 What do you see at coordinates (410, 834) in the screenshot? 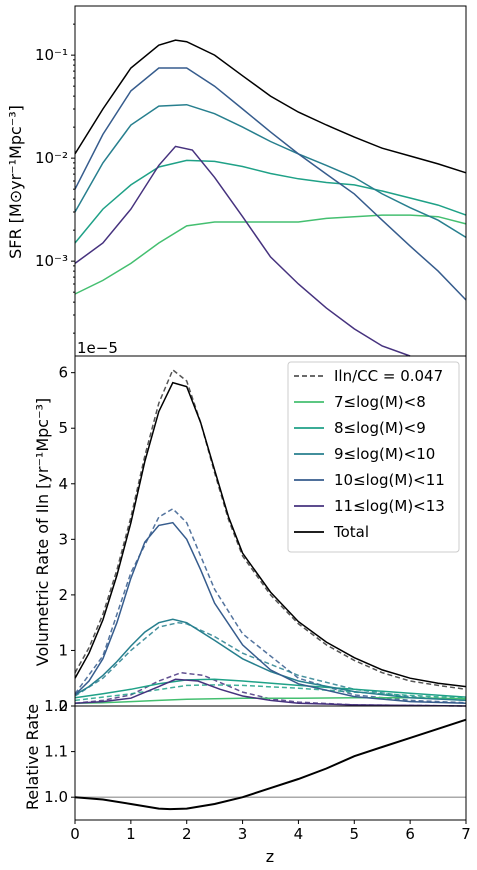
I see `x-tick-label: 6` at bounding box center [410, 834].